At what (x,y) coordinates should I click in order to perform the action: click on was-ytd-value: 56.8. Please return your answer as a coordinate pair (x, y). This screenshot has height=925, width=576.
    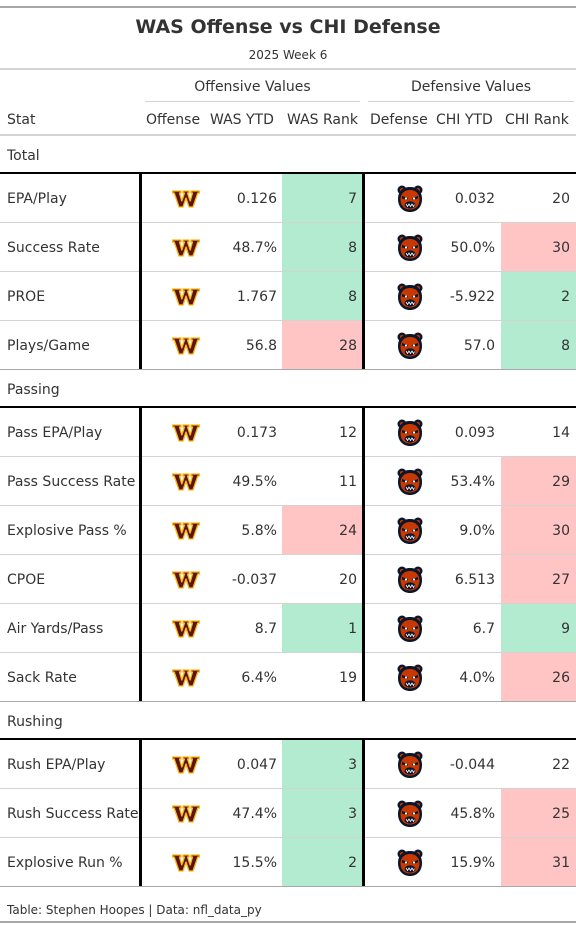
    Looking at the image, I should click on (261, 346).